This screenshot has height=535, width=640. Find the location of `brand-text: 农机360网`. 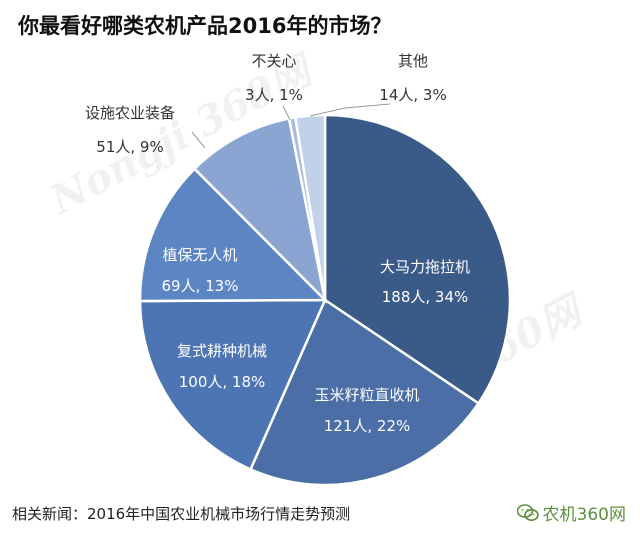

brand-text: 农机360网 is located at coordinates (584, 515).